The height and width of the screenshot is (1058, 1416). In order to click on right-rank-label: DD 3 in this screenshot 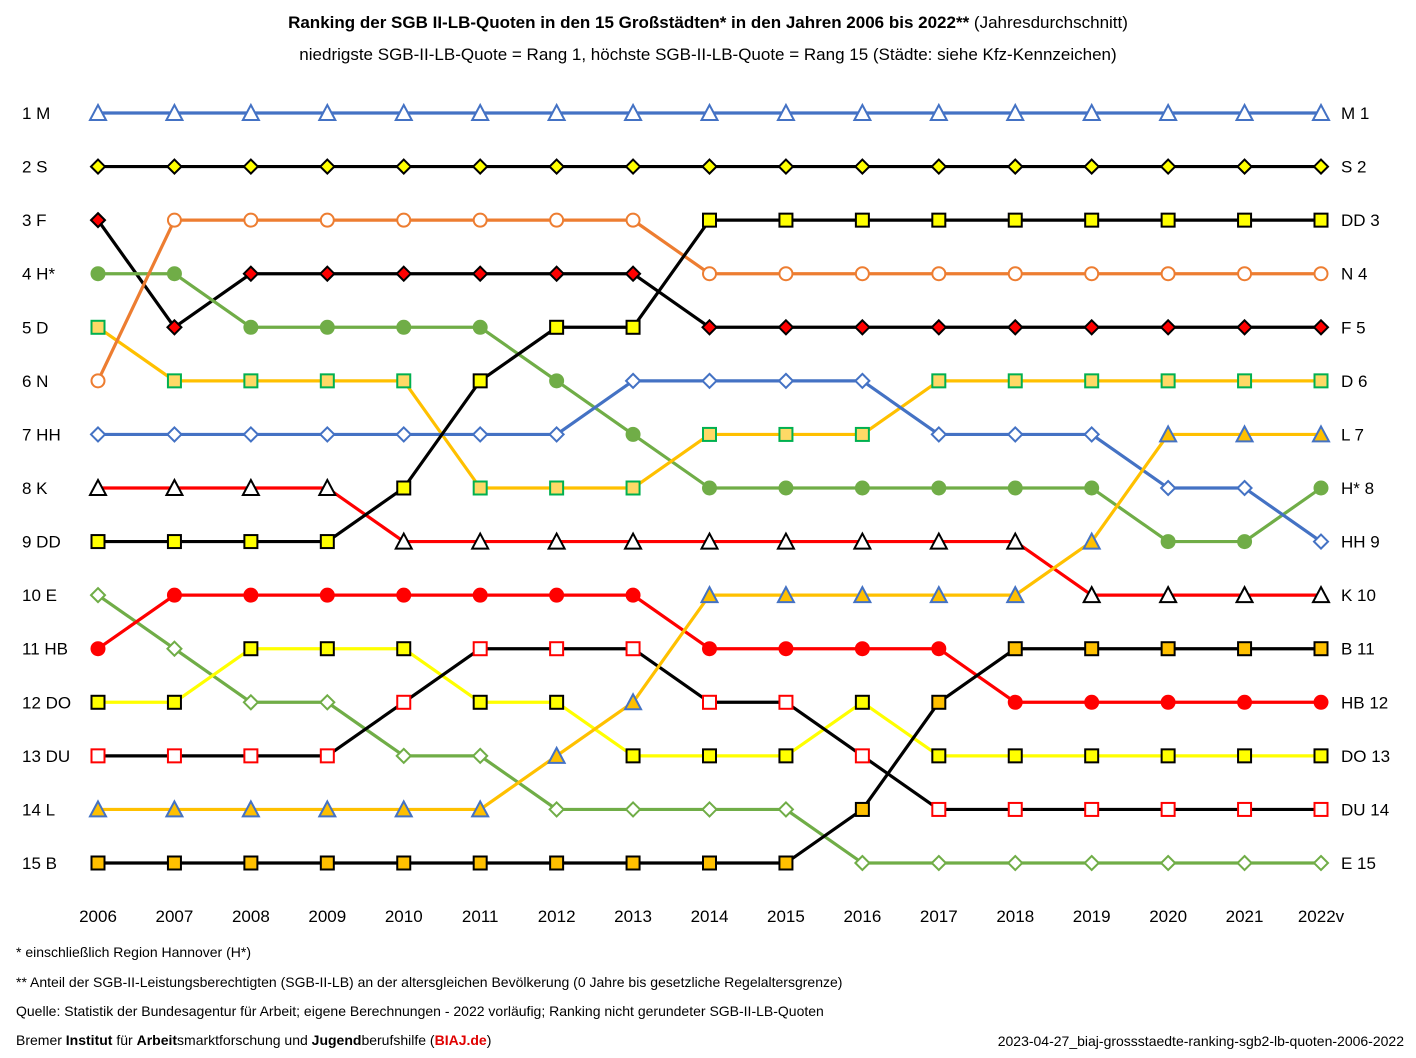, I will do `click(1360, 220)`.